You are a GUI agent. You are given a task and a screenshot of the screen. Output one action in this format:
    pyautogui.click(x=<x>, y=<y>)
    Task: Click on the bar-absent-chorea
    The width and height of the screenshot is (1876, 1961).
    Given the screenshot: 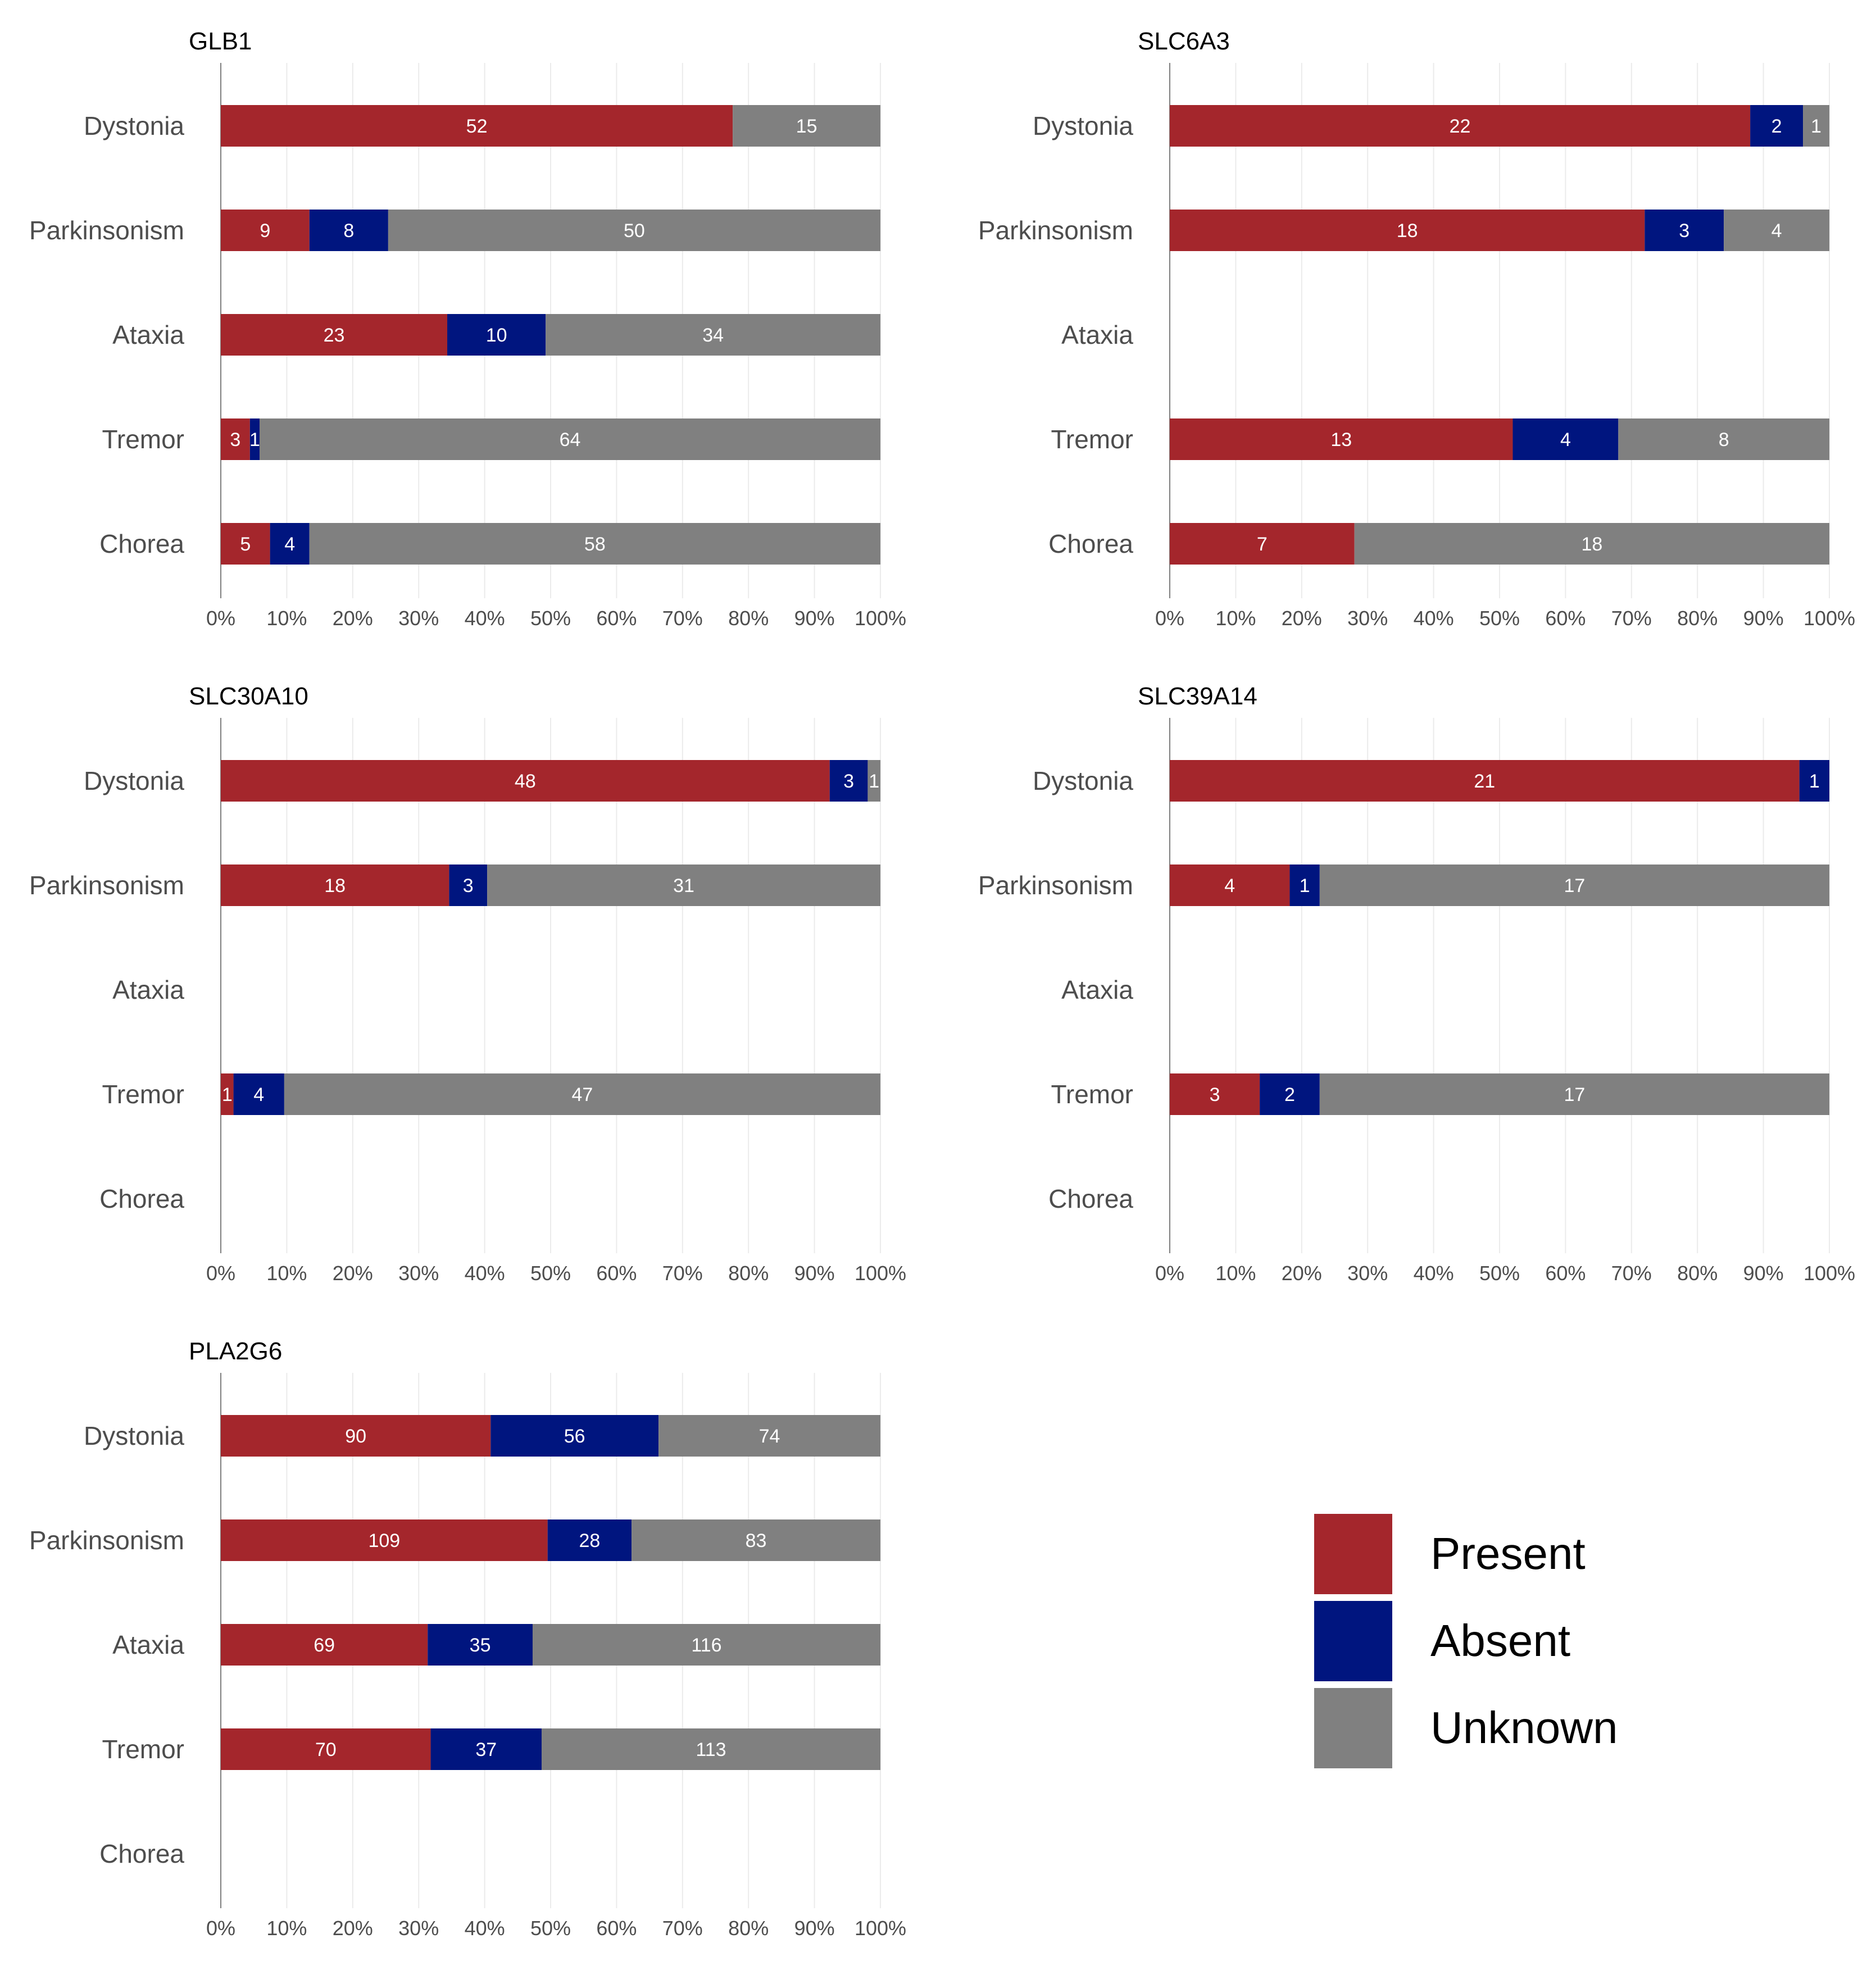 What is the action you would take?
    pyautogui.click(x=290, y=544)
    